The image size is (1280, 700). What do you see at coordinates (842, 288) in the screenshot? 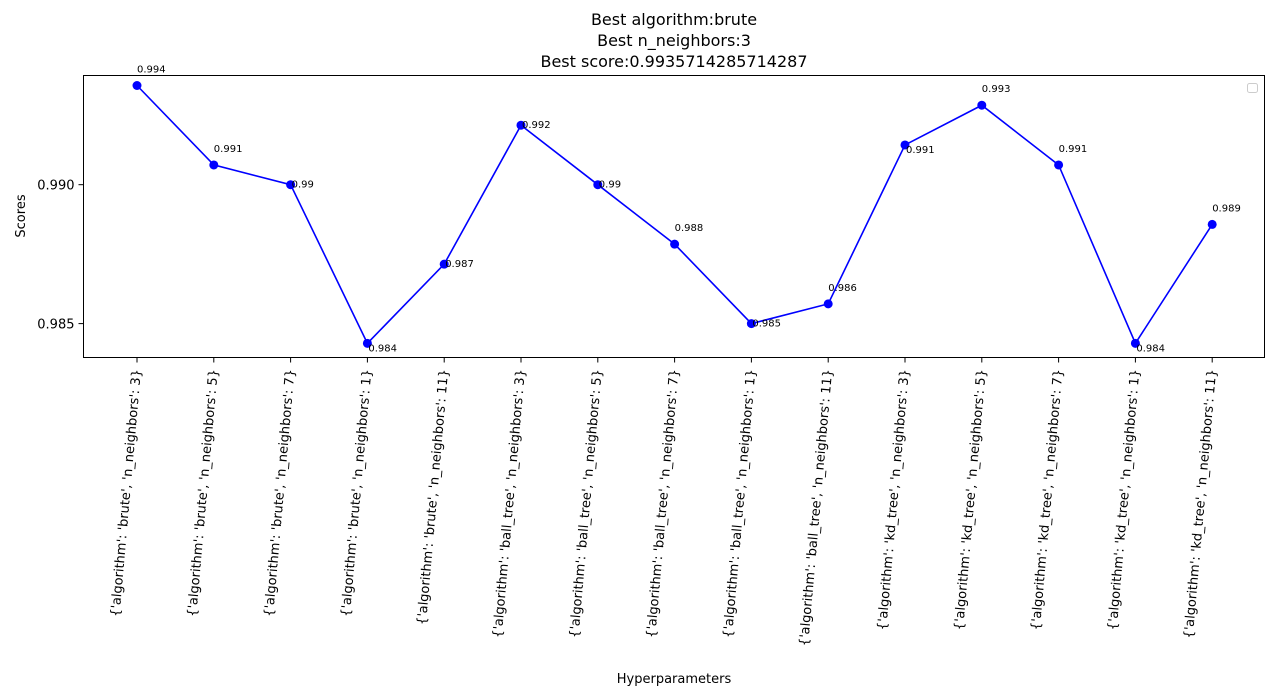
I see `data-label: 0.986` at bounding box center [842, 288].